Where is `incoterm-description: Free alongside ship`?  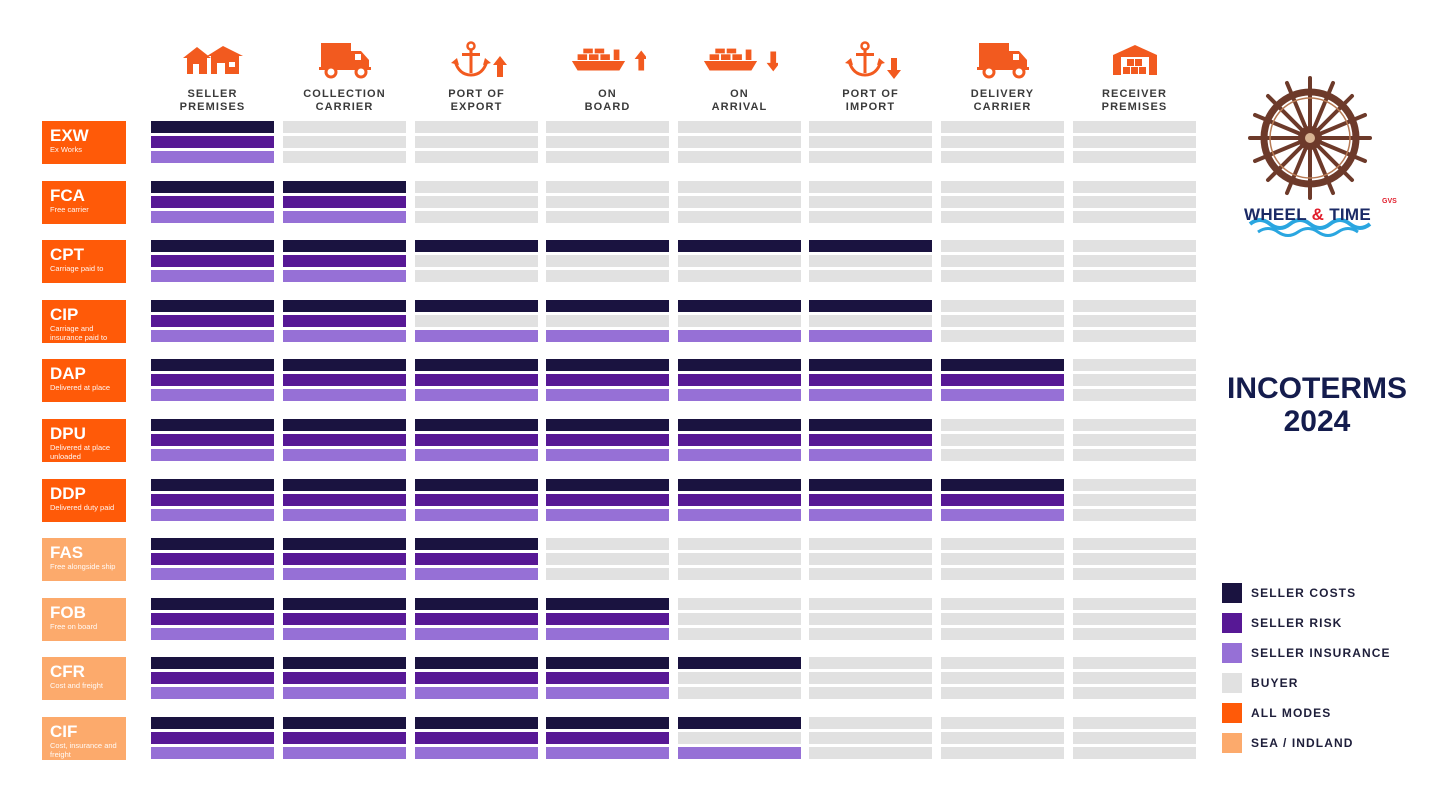 incoterm-description: Free alongside ship is located at coordinates (83, 566).